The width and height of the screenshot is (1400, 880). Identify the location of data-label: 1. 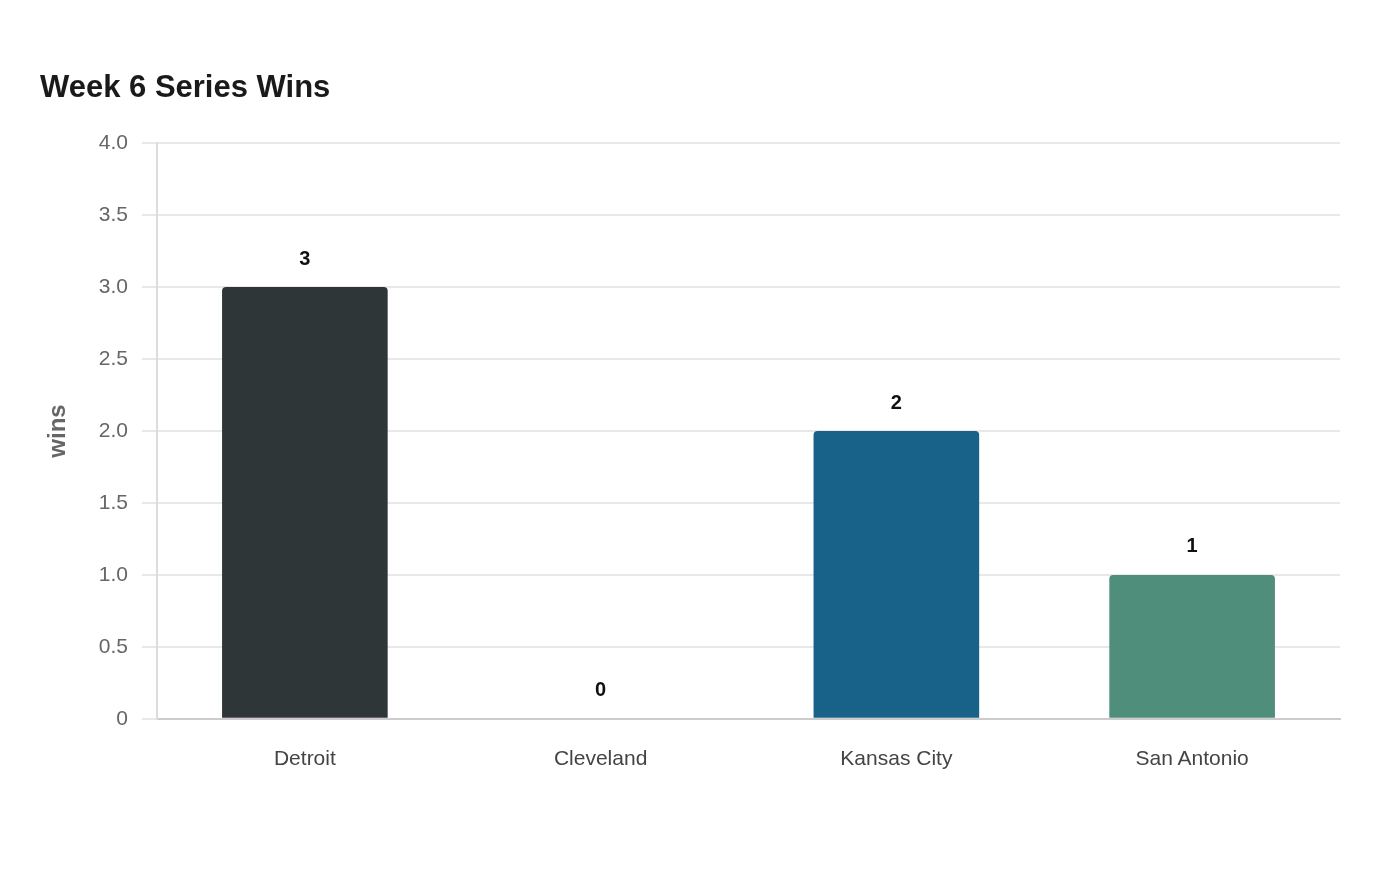
(1192, 545).